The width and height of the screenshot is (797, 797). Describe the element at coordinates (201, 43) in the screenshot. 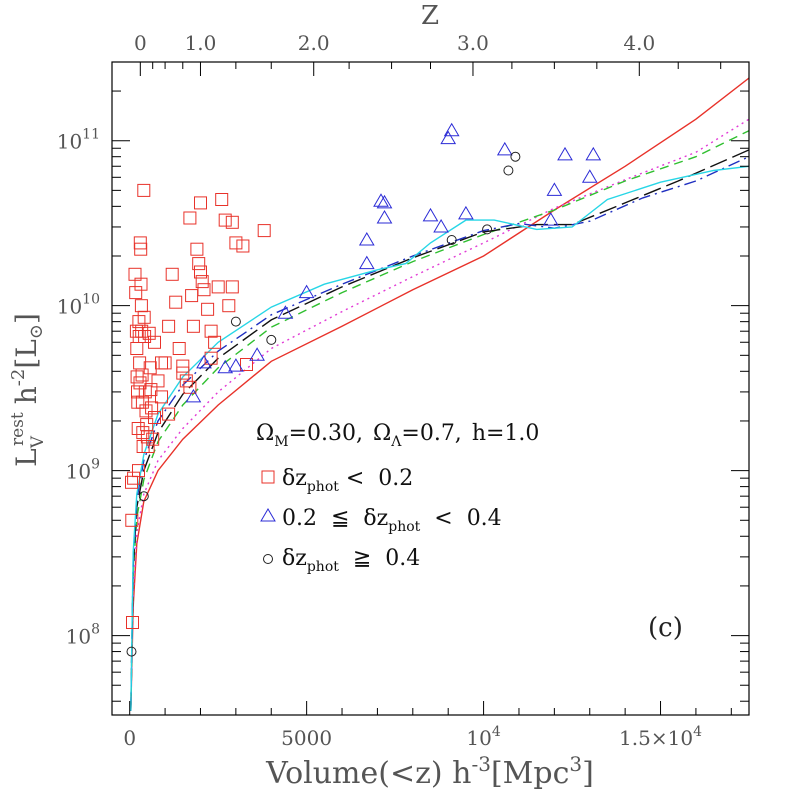

I see `top-tick-label: 1.0` at that location.